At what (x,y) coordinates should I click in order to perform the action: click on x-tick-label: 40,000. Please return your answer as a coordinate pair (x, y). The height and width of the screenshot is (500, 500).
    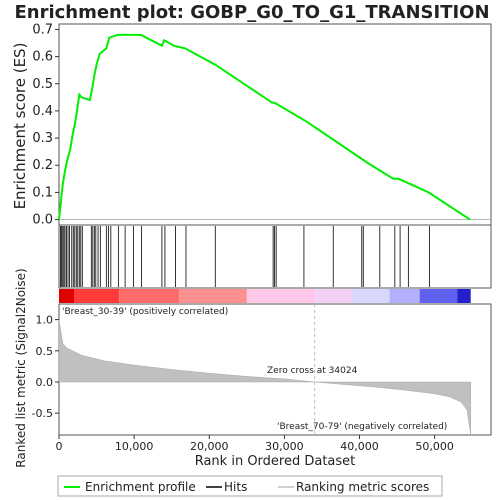
    Looking at the image, I should click on (359, 446).